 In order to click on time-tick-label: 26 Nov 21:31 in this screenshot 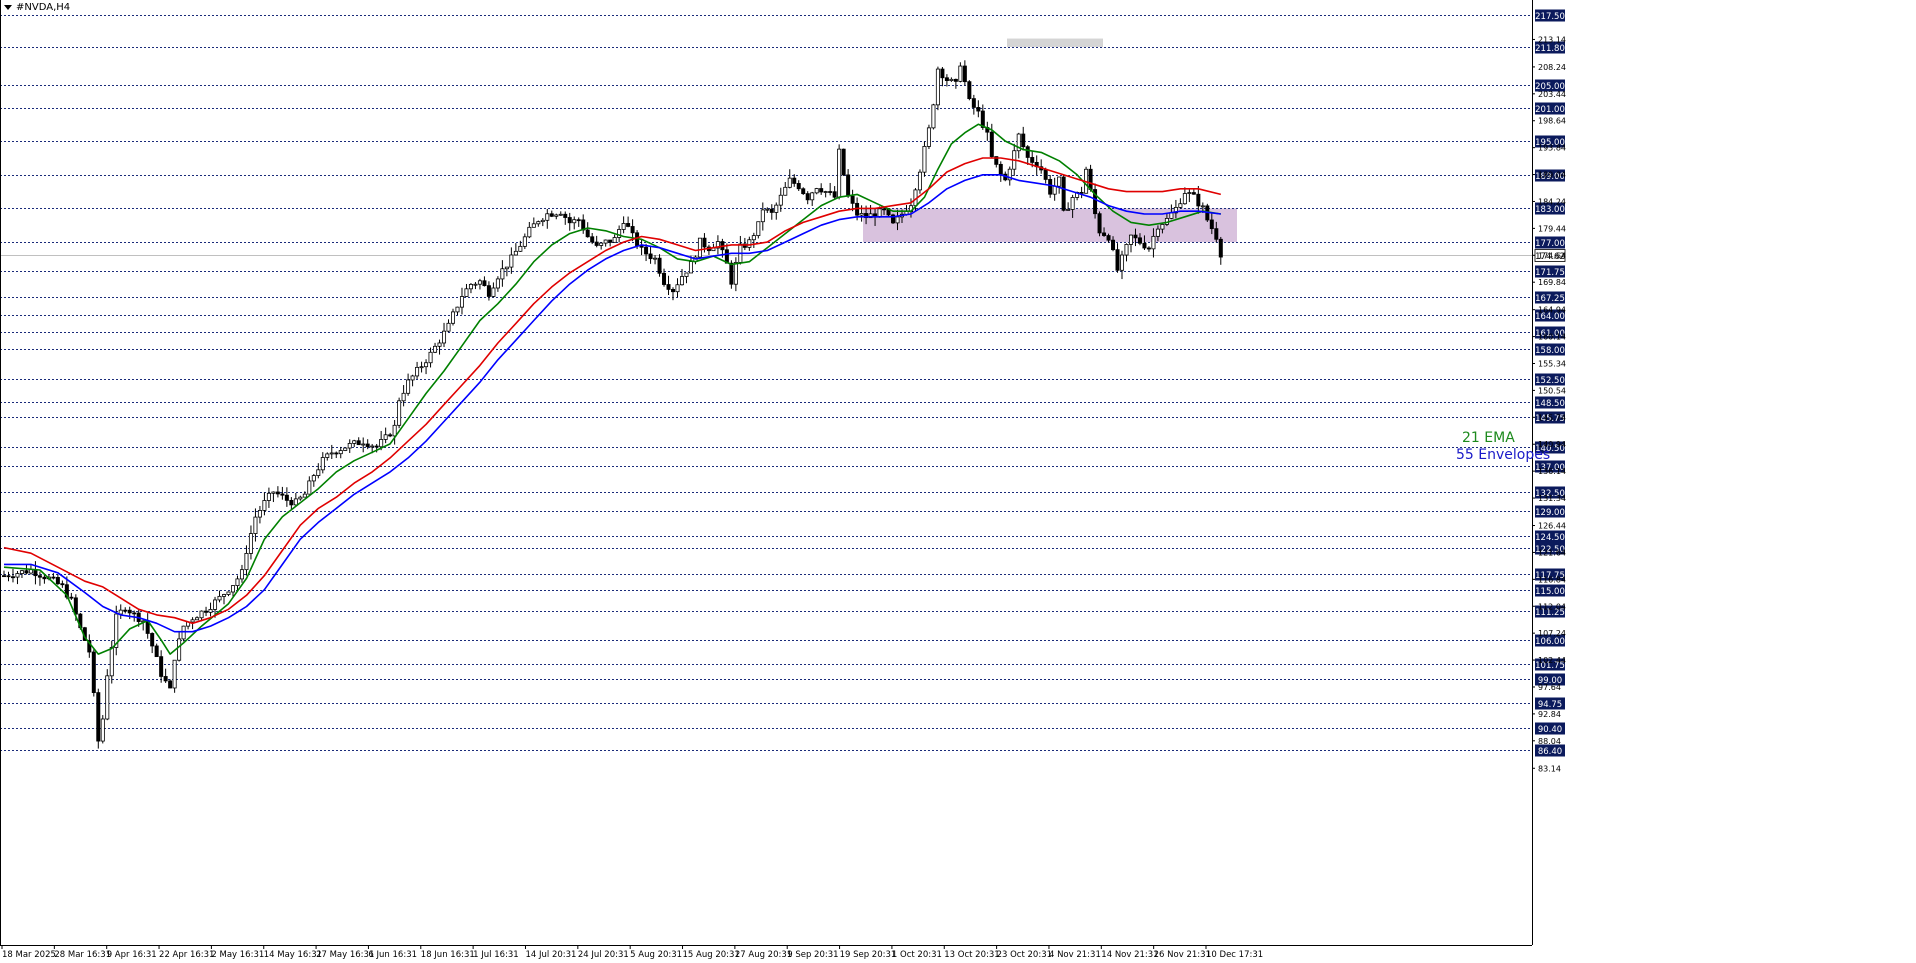, I will do `click(1182, 955)`.